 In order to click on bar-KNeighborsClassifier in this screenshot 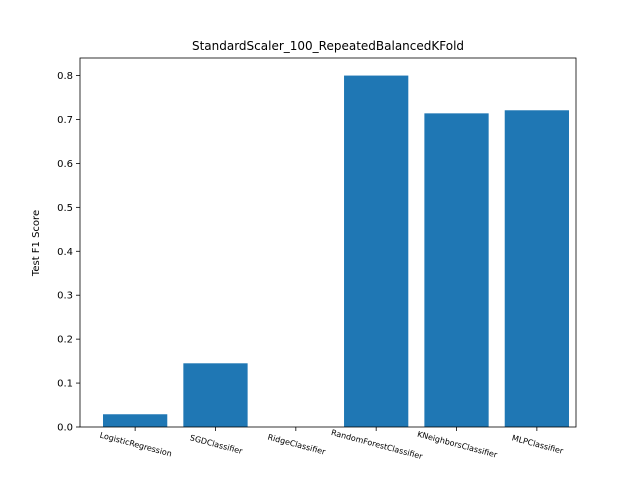, I will do `click(456, 270)`.